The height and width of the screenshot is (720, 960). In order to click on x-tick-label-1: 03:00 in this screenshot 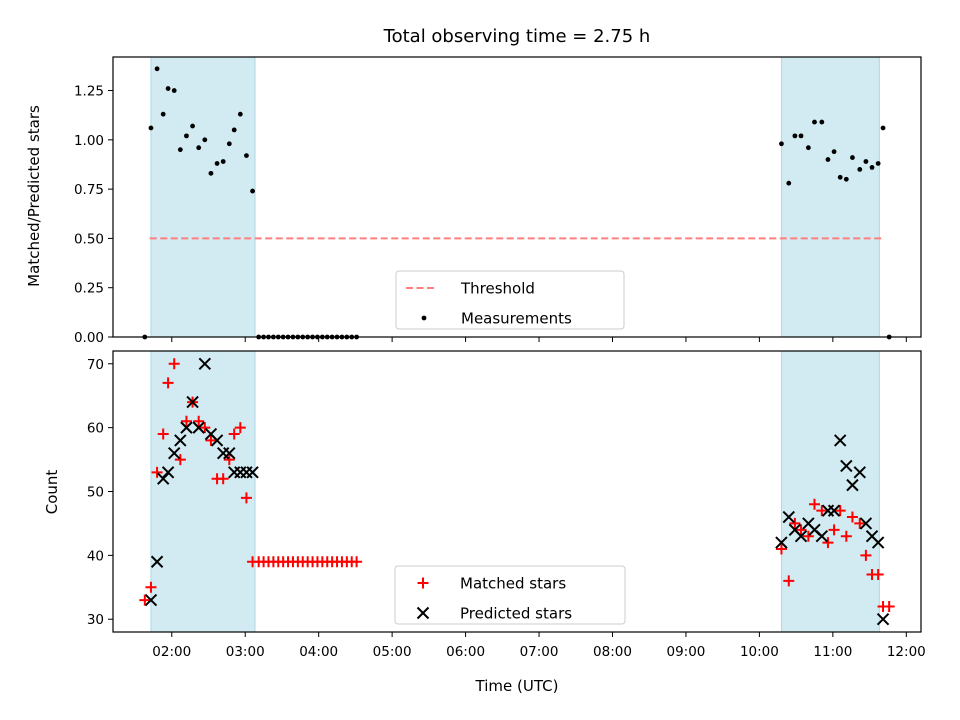, I will do `click(245, 652)`.